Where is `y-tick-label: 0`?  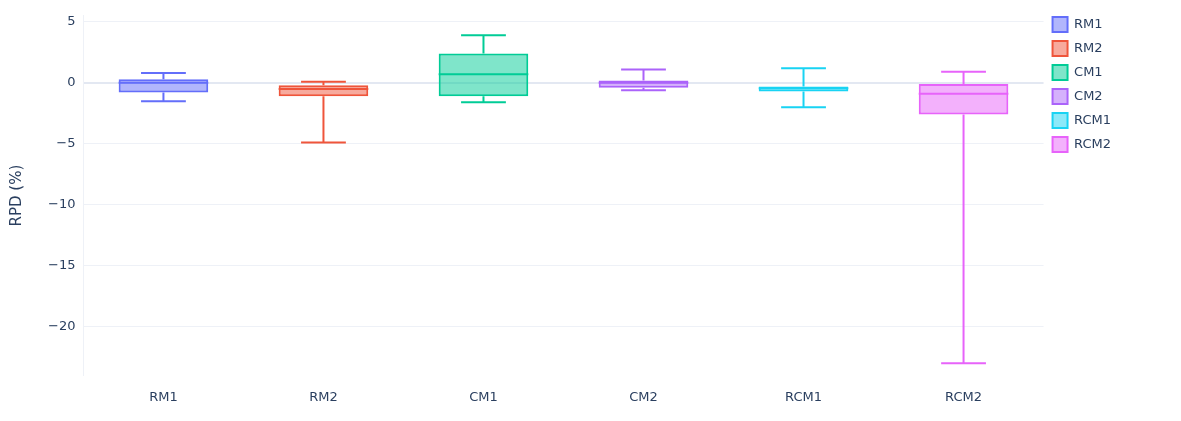
y-tick-label: 0 is located at coordinates (71, 82).